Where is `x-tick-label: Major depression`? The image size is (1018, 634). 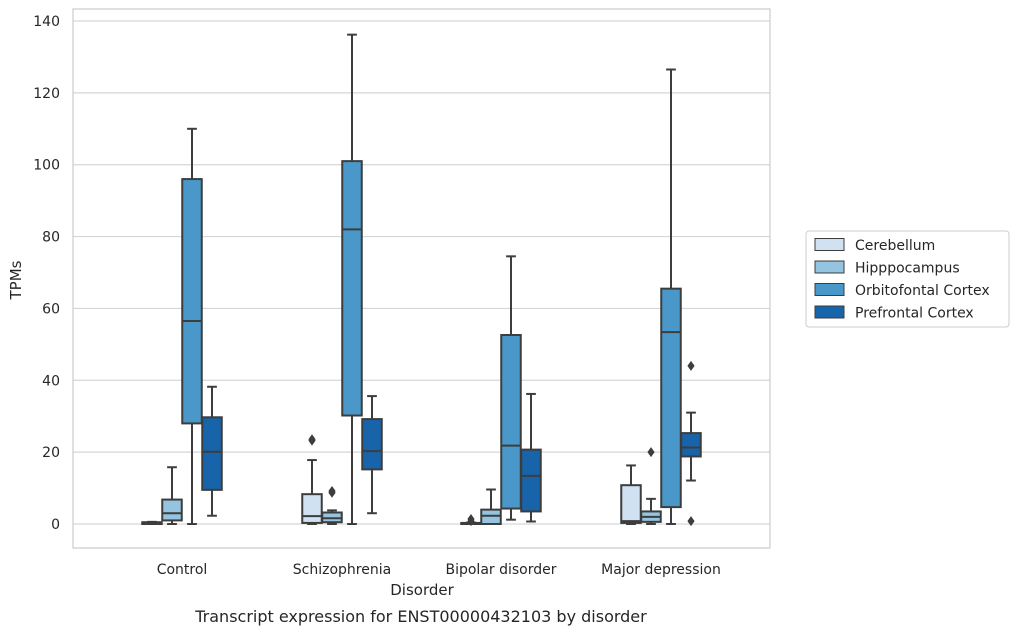
x-tick-label: Major depression is located at coordinates (661, 570).